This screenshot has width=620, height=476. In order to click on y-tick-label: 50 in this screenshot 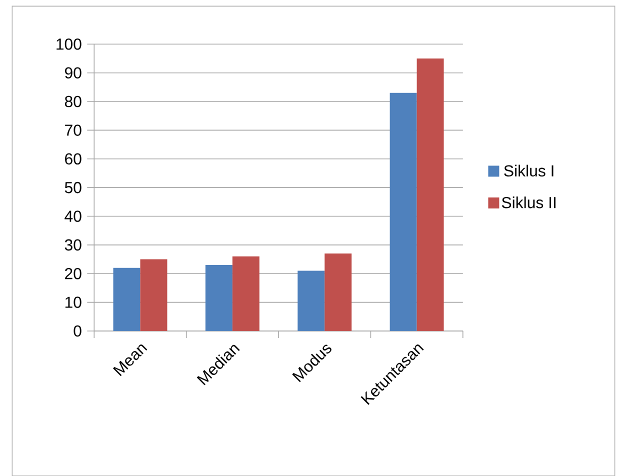, I will do `click(73, 188)`.